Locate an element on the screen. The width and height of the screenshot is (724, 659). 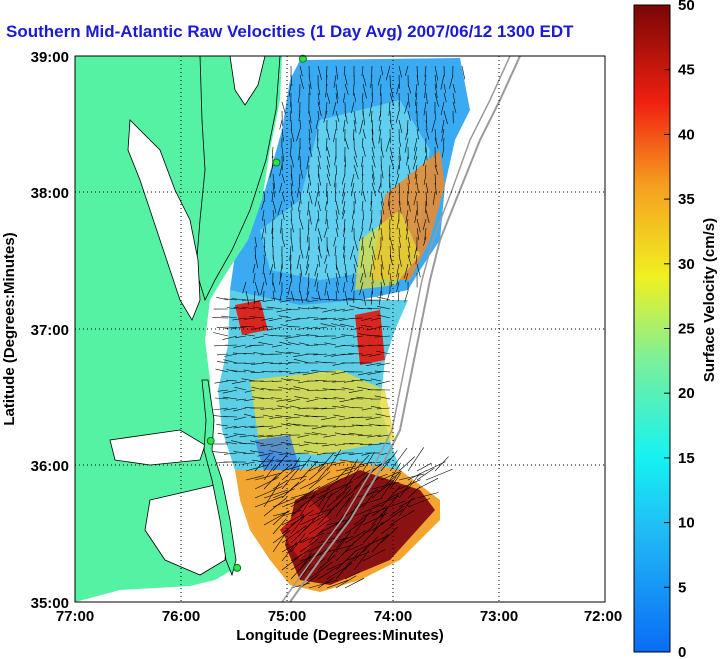
lon-tick-label: 72:00 is located at coordinates (603, 616).